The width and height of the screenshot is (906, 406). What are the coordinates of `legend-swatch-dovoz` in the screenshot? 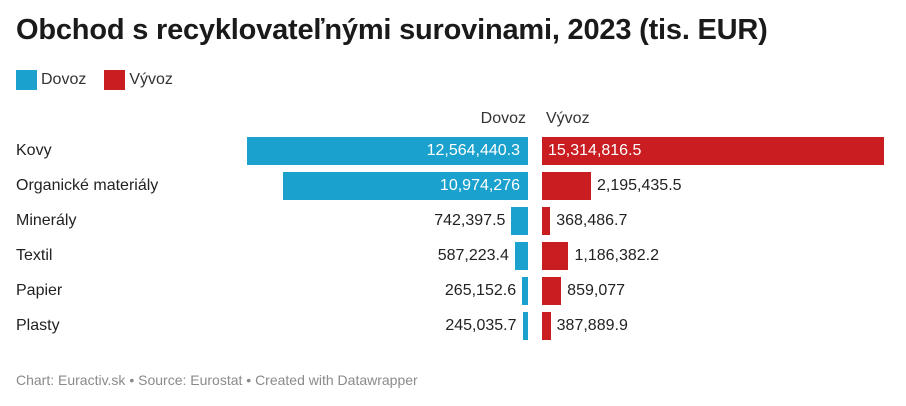 It's located at (26, 80).